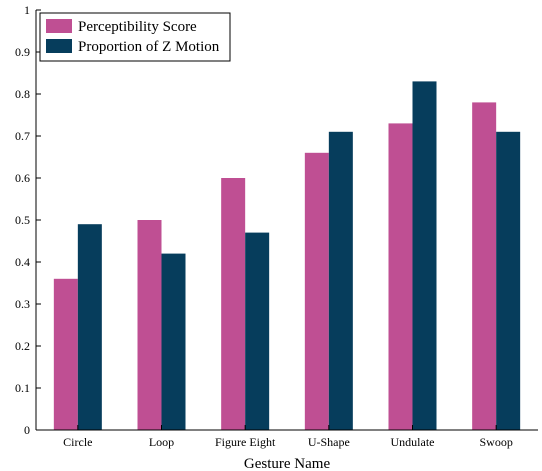 Image resolution: width=542 pixels, height=471 pixels. I want to click on bar-proportion-z-motion-loop, so click(173, 341).